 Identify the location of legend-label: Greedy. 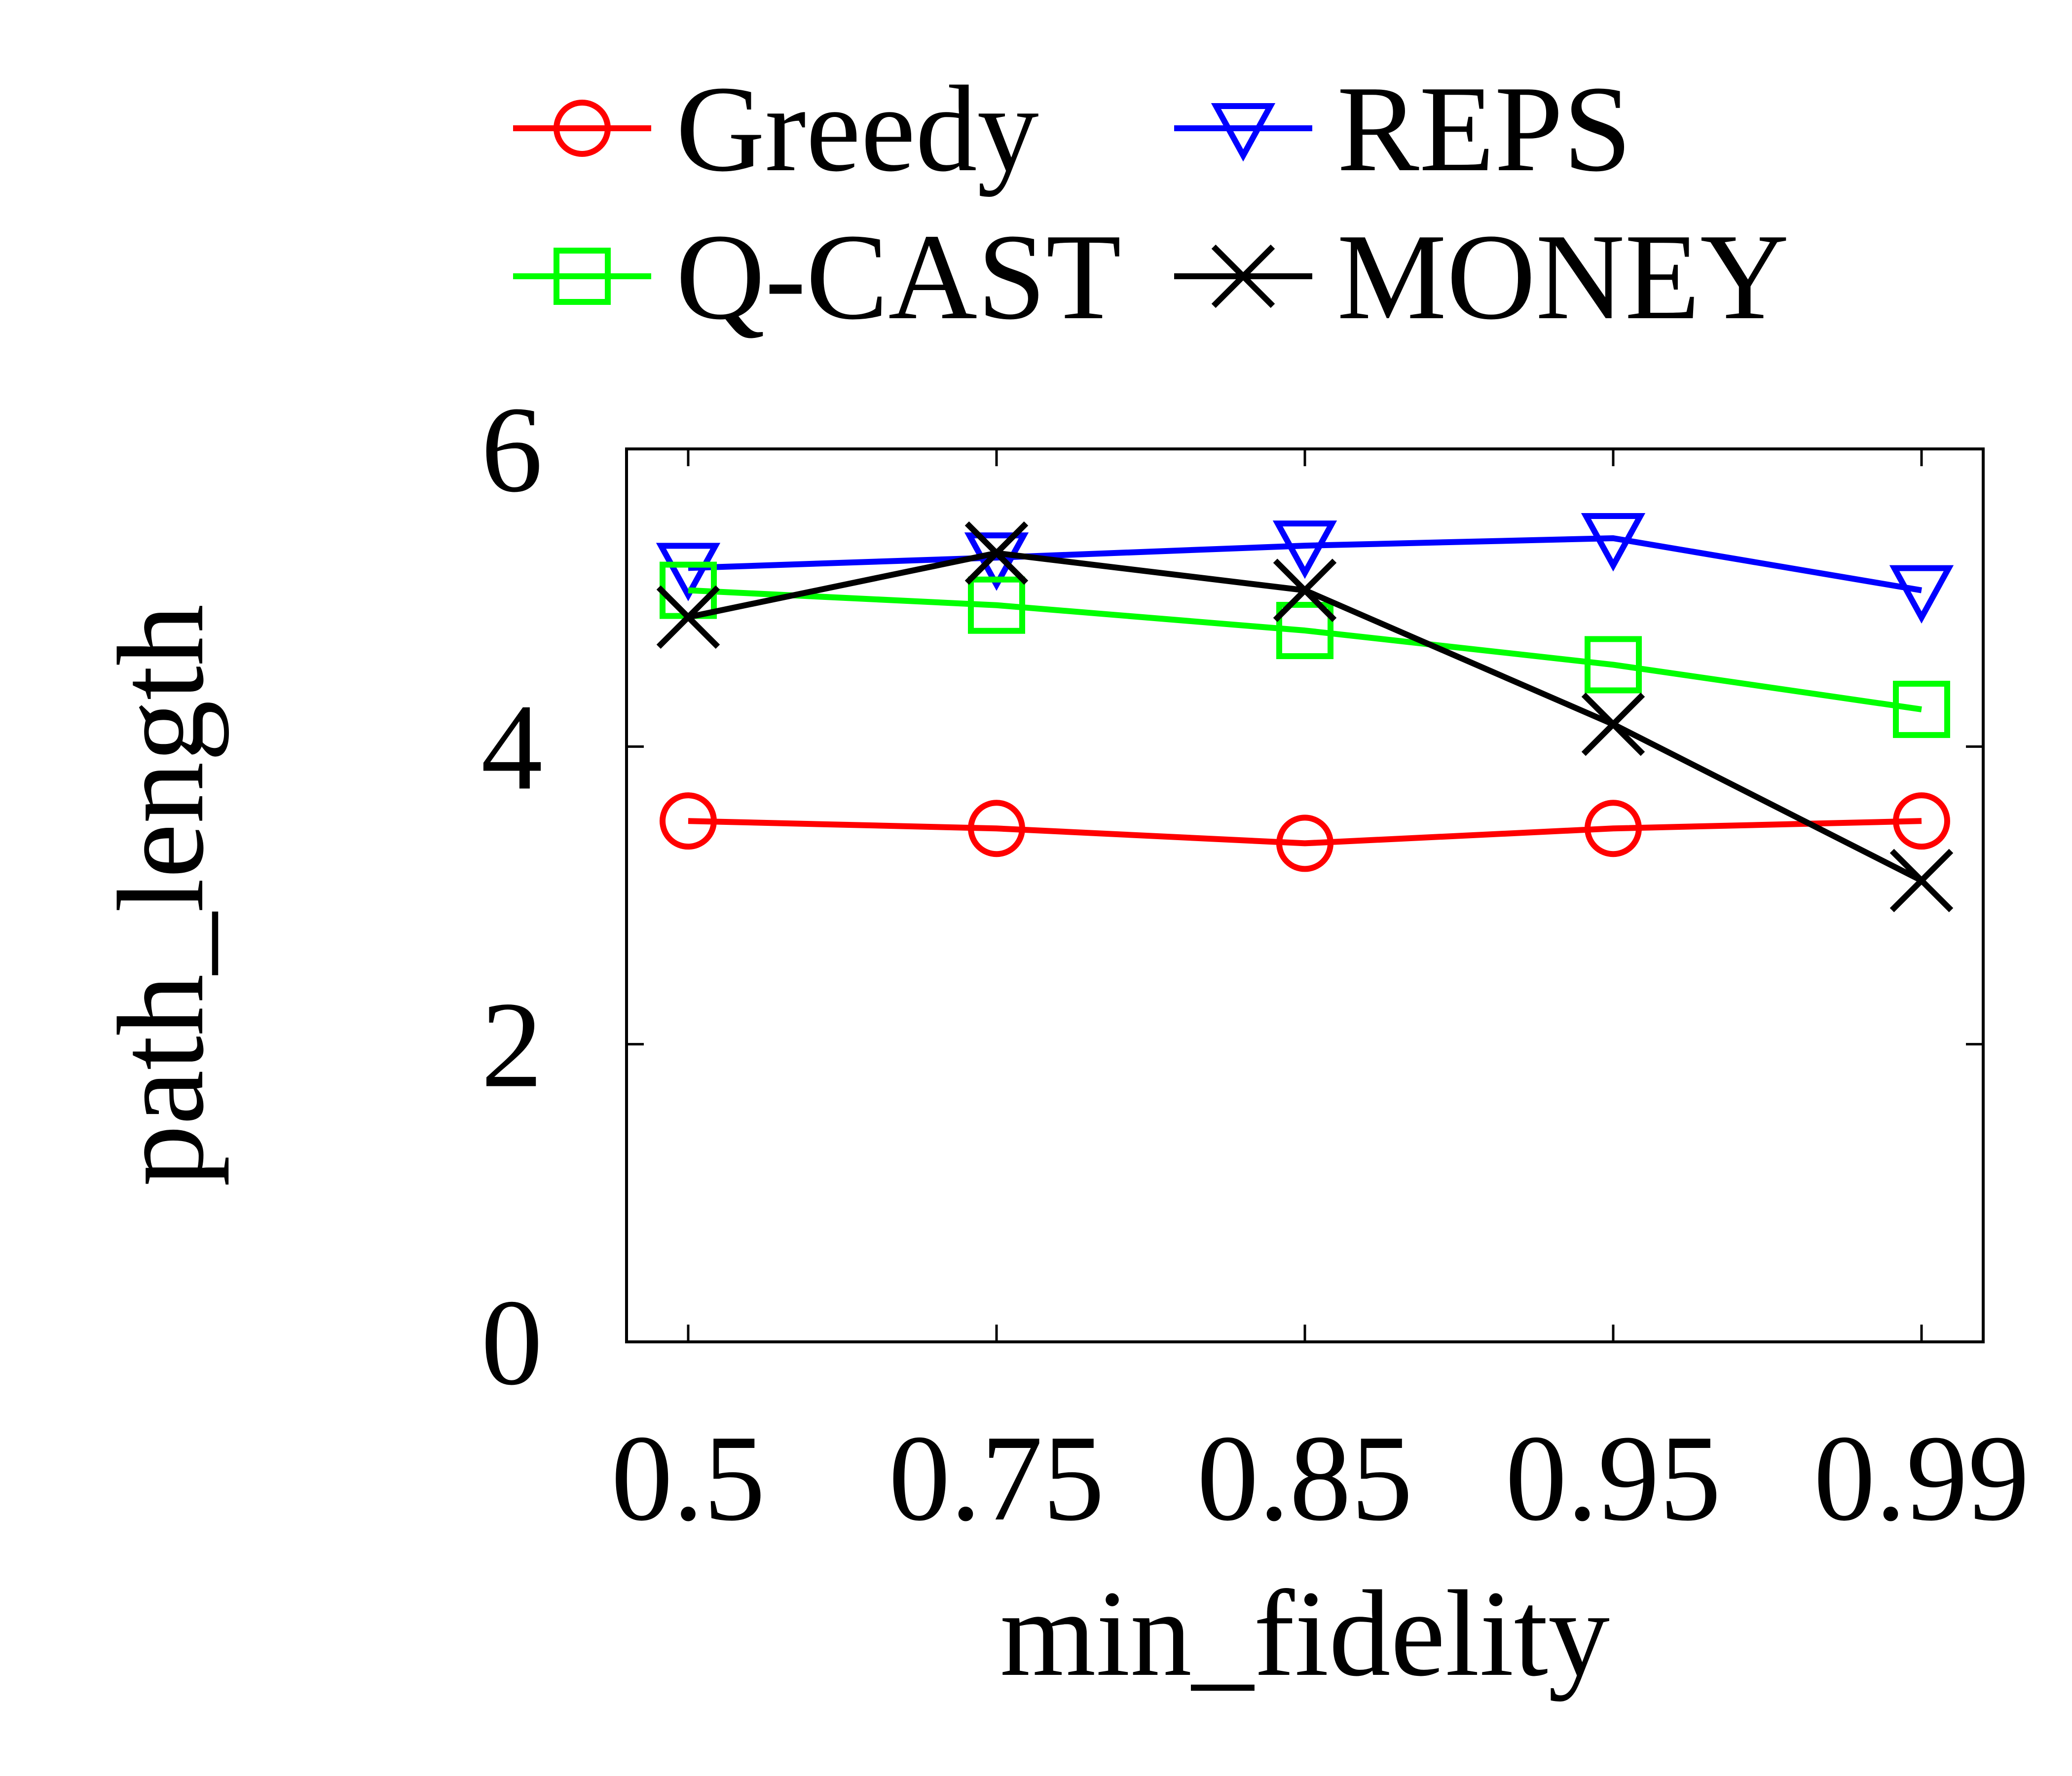
(858, 129).